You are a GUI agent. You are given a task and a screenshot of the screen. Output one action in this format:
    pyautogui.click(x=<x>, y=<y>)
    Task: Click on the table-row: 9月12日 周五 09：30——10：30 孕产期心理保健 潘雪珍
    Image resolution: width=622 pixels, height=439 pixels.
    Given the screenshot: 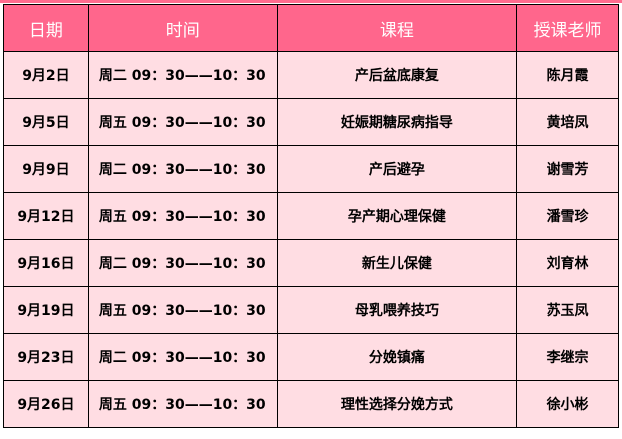 What is the action you would take?
    pyautogui.click(x=311, y=216)
    